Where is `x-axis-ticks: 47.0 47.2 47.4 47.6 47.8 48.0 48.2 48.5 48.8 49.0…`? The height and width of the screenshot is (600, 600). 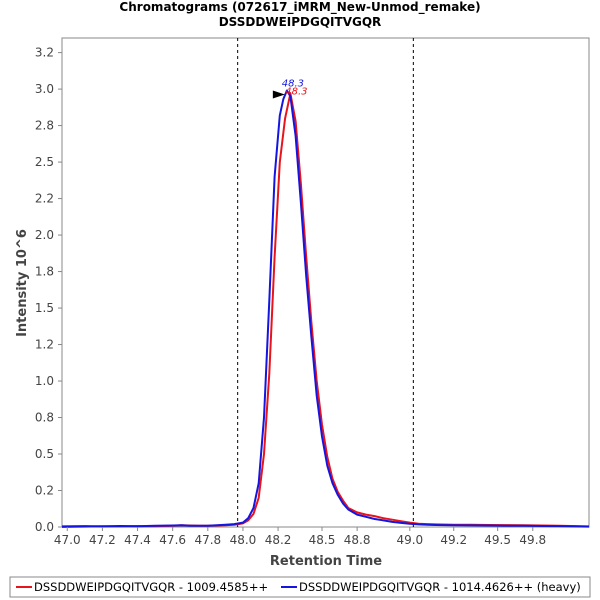
x-axis-ticks: 47.0 47.2 47.4 47.6 47.8 48.0 48.2 48.5 48.8 49.0… is located at coordinates (300, 537).